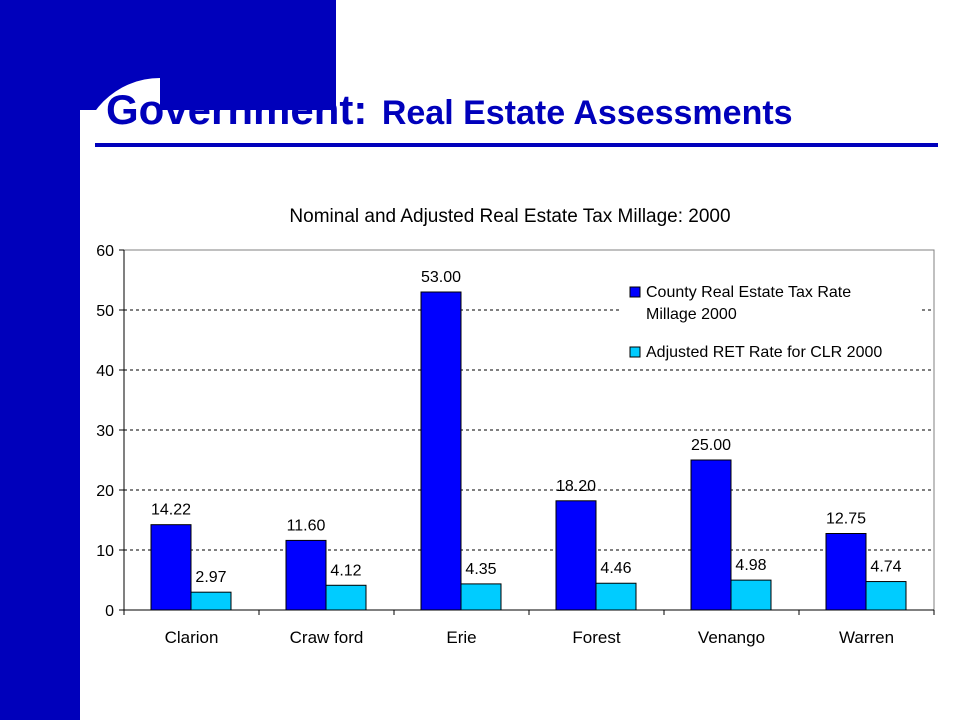 The height and width of the screenshot is (720, 960). Describe the element at coordinates (748, 303) in the screenshot. I see `legend-label: County Real Estate Tax Rate Millage 2000` at that location.